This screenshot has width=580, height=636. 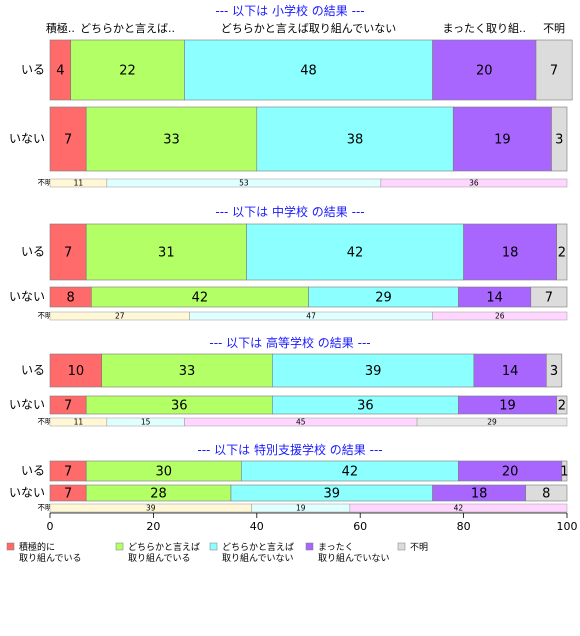 I want to click on bar-value-label: 4, so click(x=60, y=71).